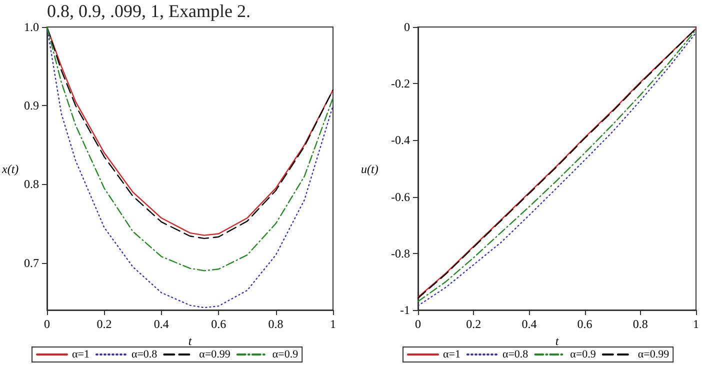 This screenshot has width=702, height=366. Describe the element at coordinates (400, 197) in the screenshot. I see `y-tick-label: -0.6` at that location.